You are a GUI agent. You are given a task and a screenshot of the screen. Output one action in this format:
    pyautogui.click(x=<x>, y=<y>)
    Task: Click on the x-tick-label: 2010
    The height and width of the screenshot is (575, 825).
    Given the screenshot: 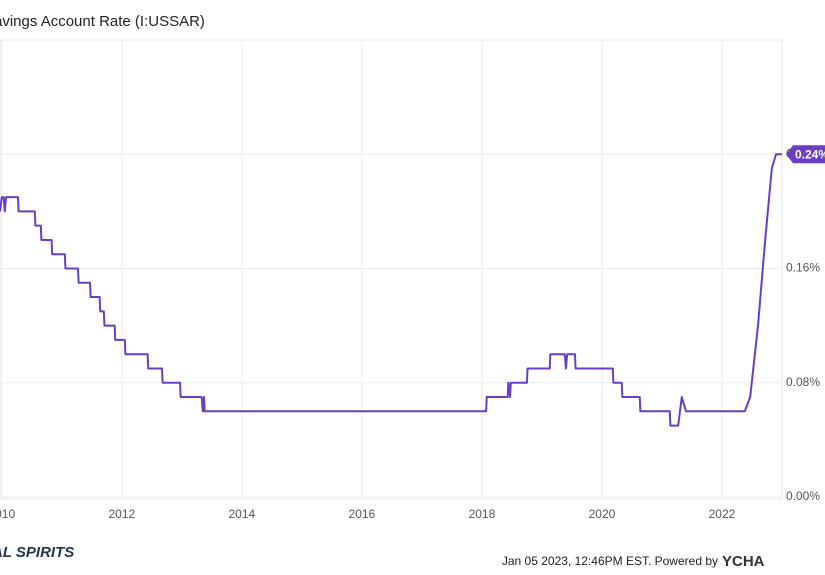 What is the action you would take?
    pyautogui.click(x=7, y=514)
    